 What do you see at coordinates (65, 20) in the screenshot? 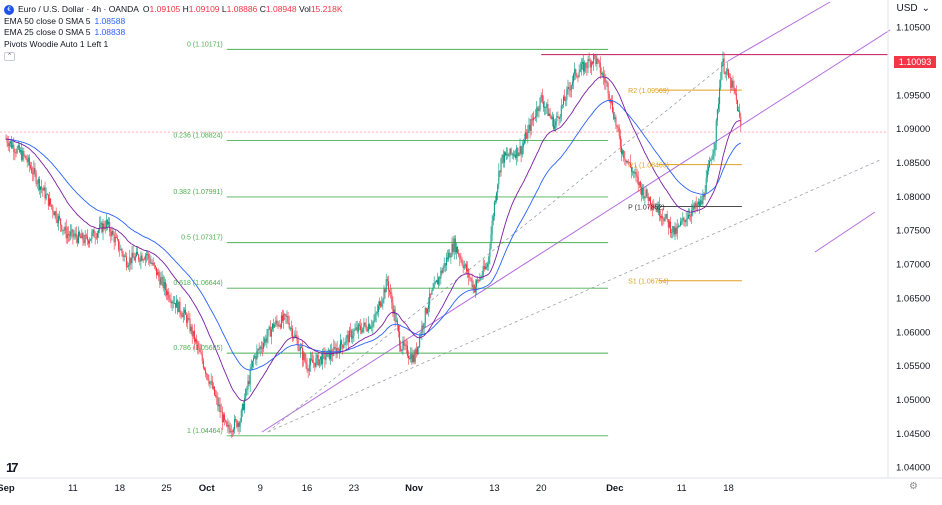
I see `indicator-ema50: EMA 50 close 0 SMA 5 1.08588` at bounding box center [65, 20].